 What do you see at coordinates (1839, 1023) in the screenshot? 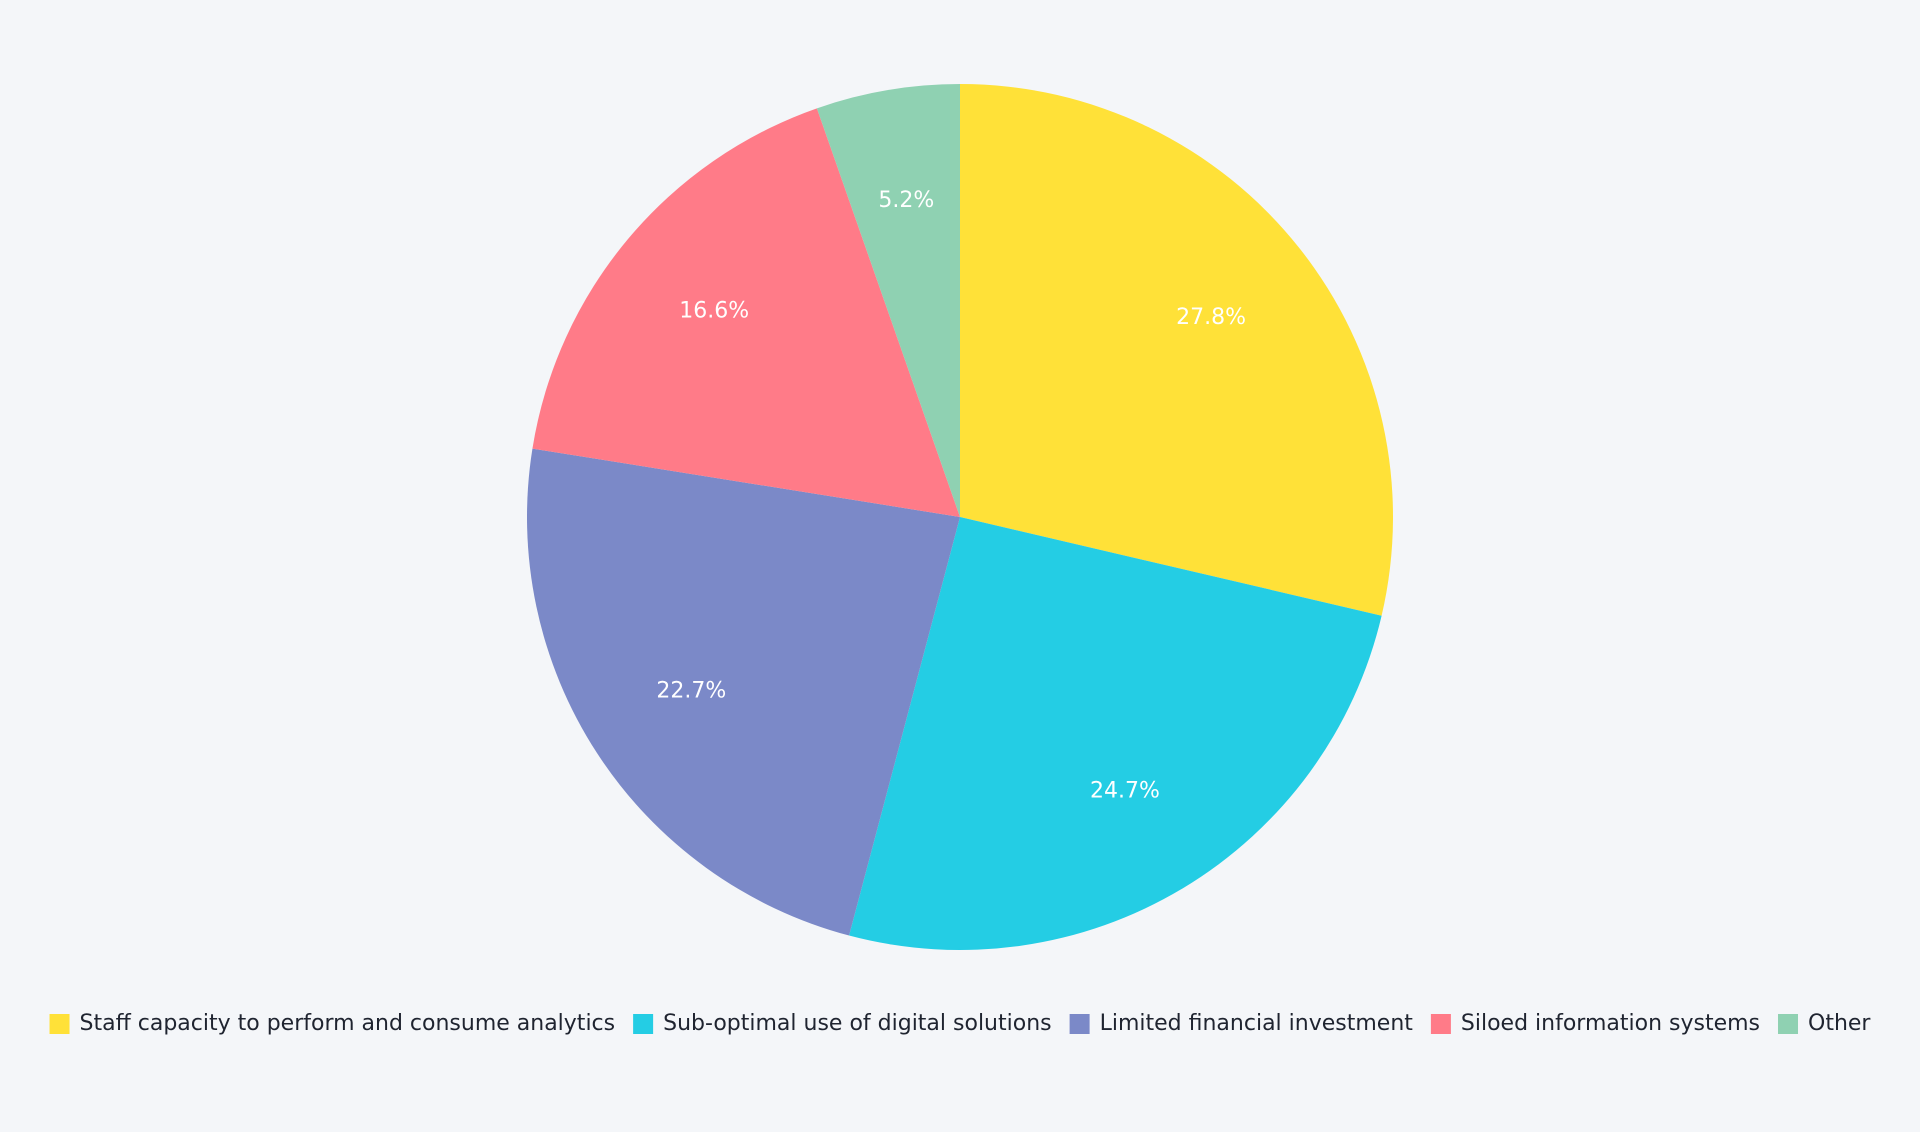
I see `legend-label: Other` at bounding box center [1839, 1023].